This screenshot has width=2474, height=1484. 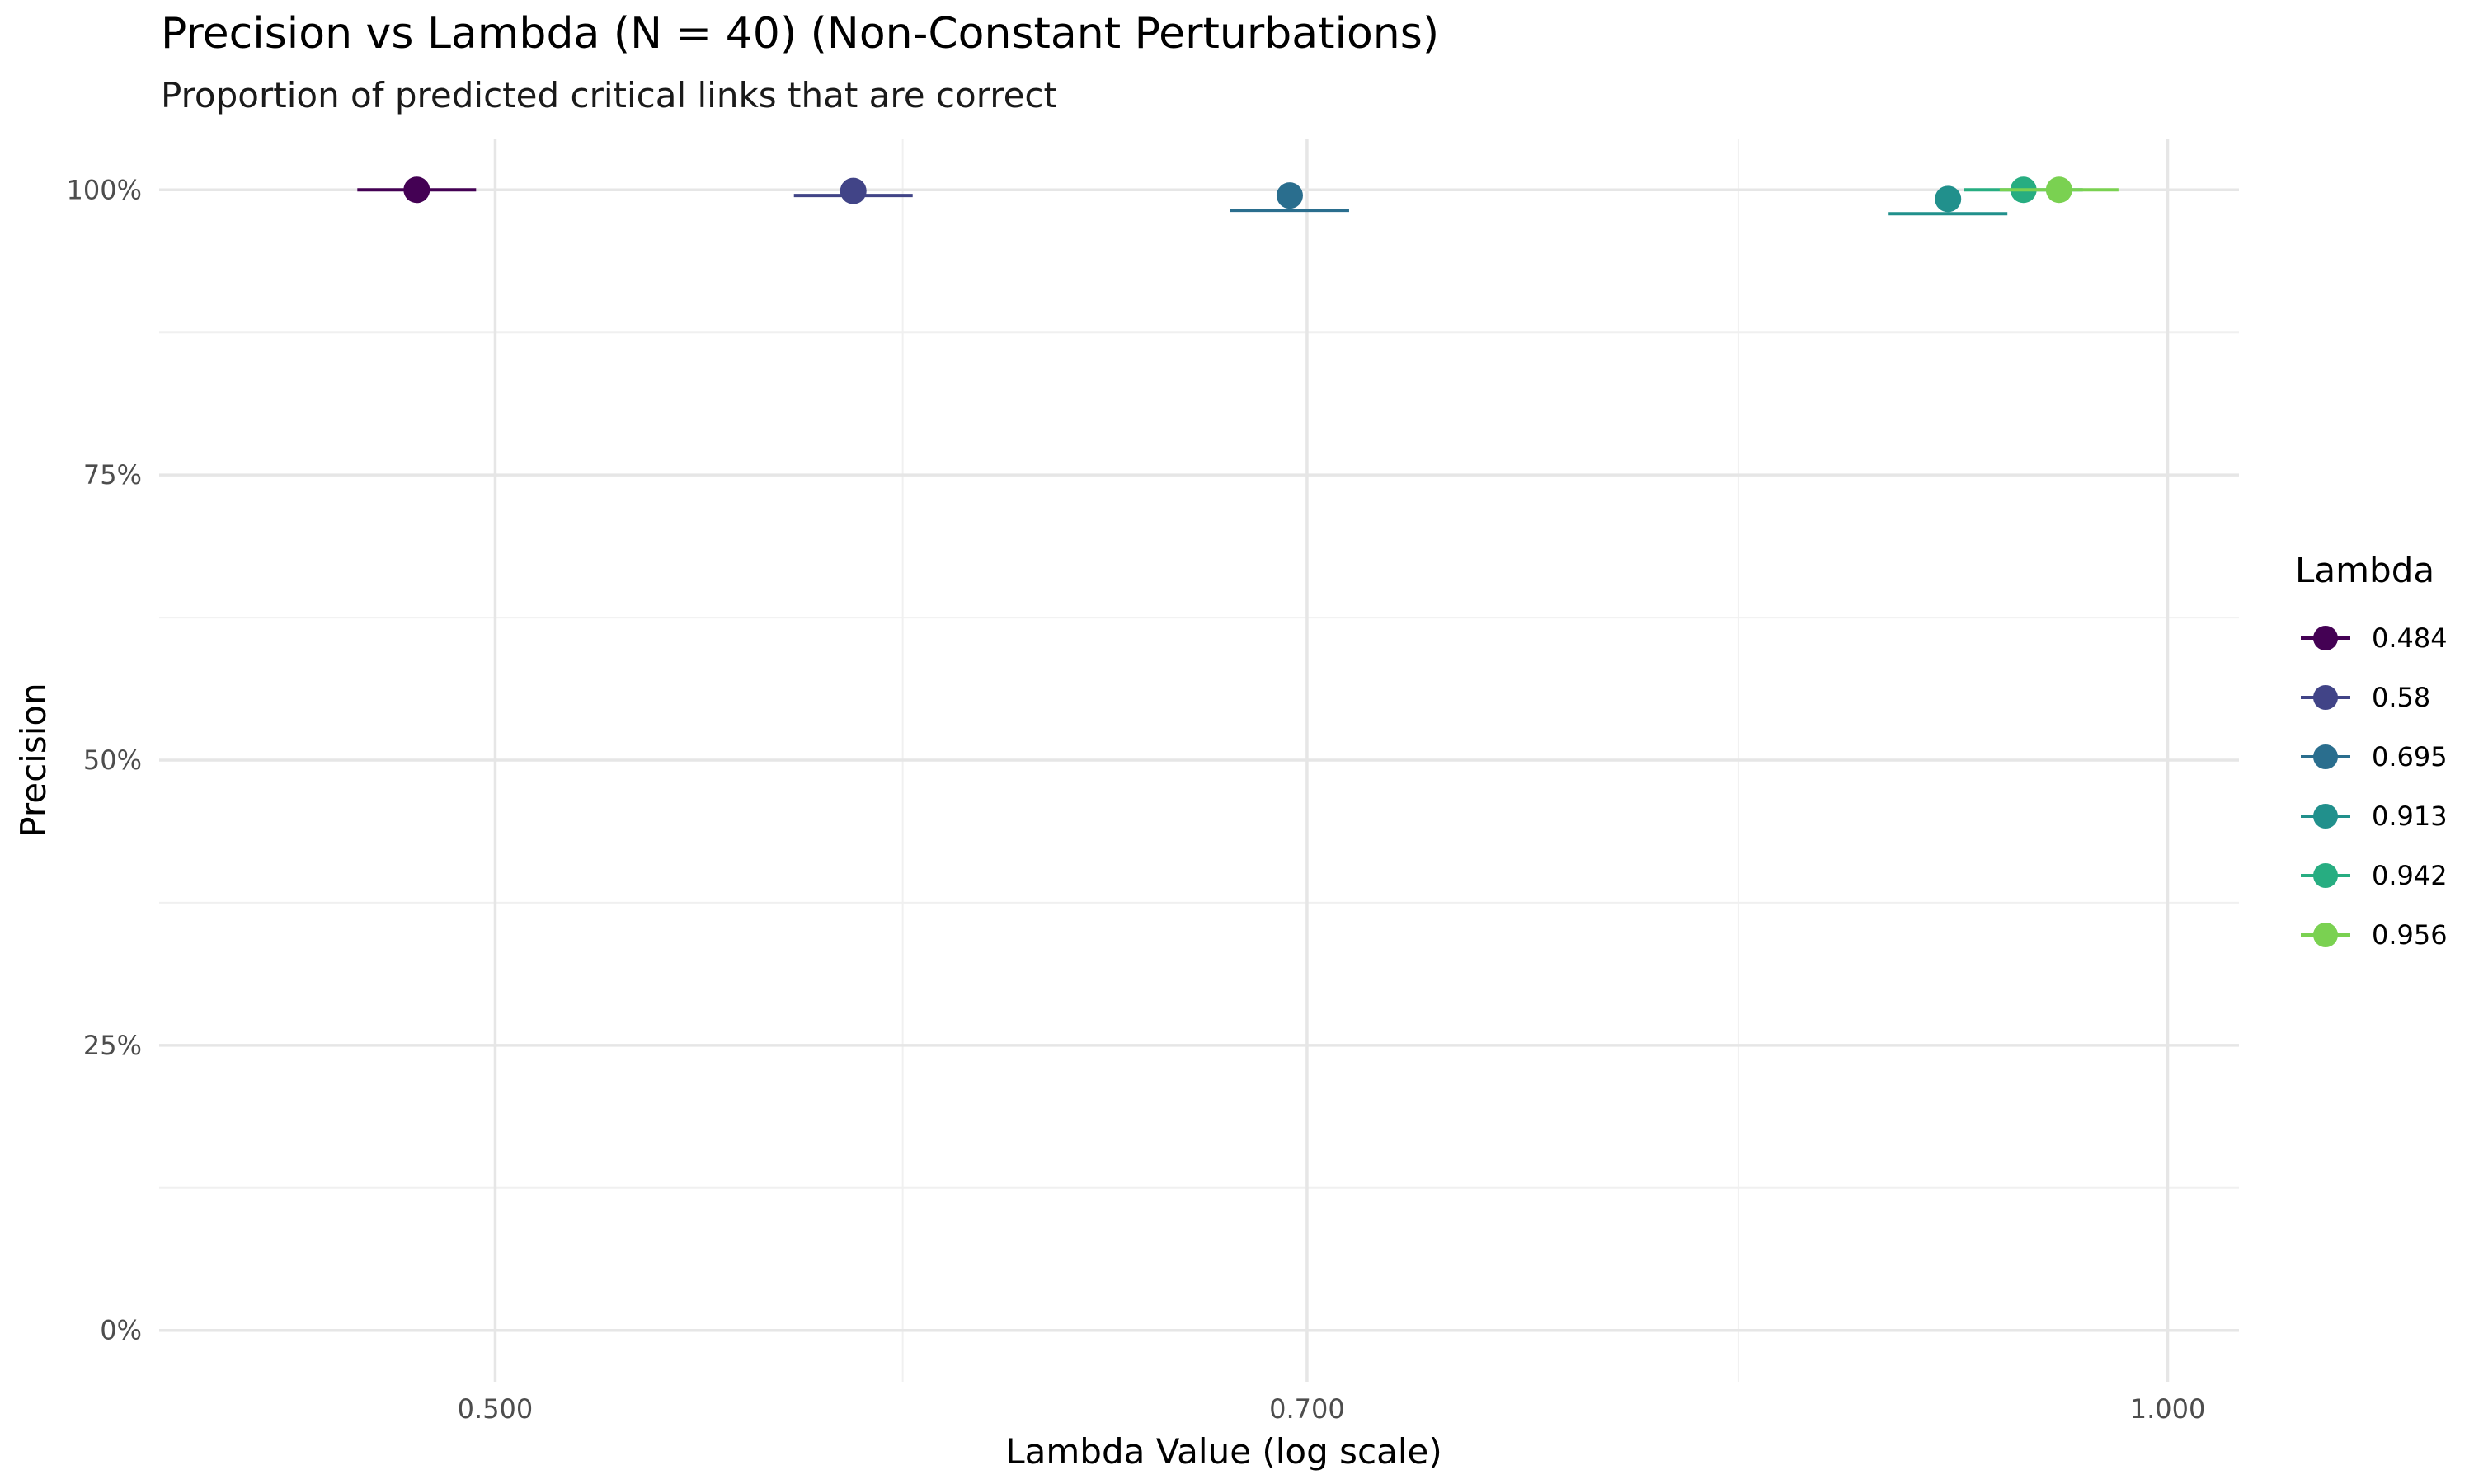 I want to click on data-point-0.695, so click(x=1289, y=195).